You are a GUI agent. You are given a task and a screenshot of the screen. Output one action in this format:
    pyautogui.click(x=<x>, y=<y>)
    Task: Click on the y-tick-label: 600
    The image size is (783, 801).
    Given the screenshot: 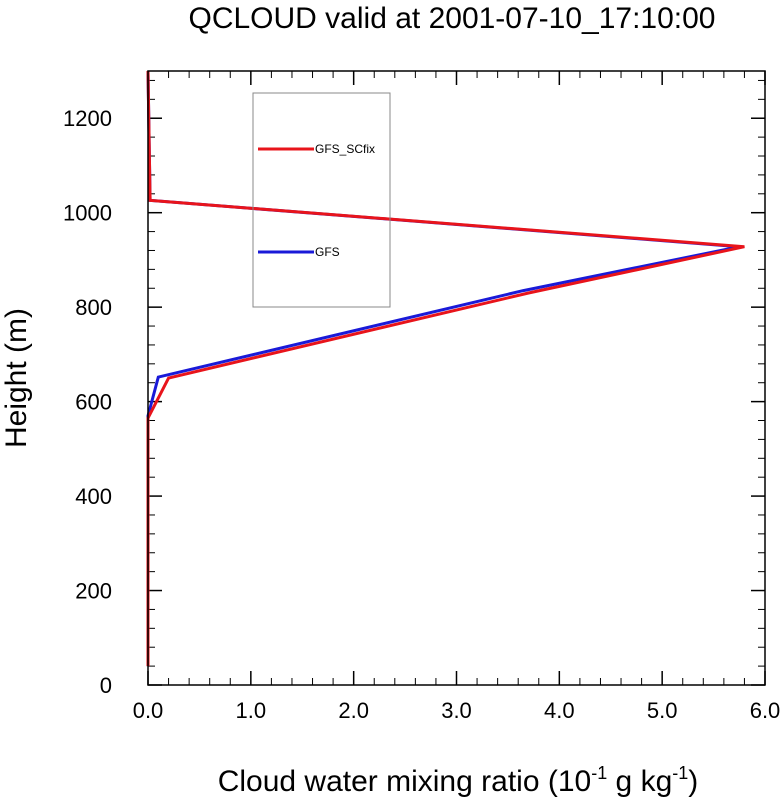 What is the action you would take?
    pyautogui.click(x=93, y=402)
    